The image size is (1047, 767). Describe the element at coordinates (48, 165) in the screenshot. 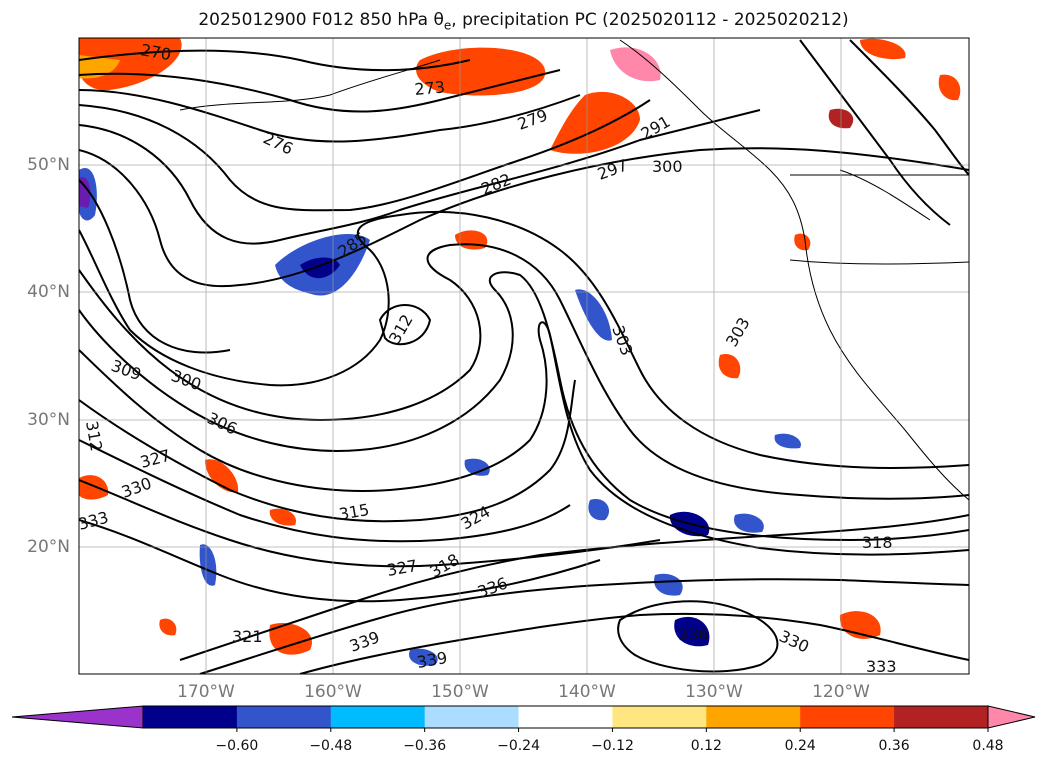

I see `lat-label-50n: 50°N` at that location.